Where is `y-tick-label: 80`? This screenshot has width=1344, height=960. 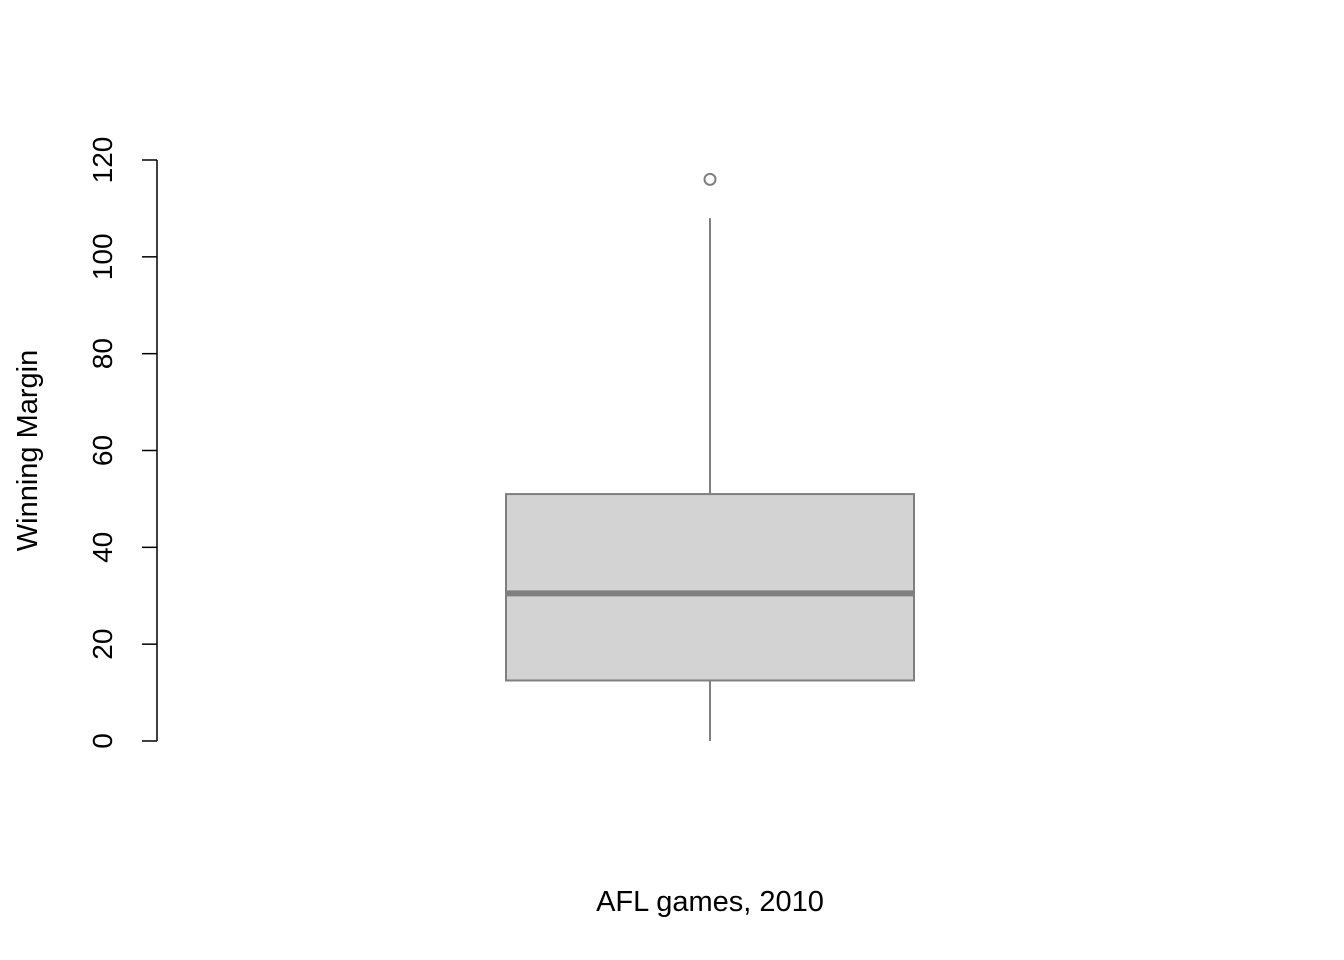 y-tick-label: 80 is located at coordinates (102, 353).